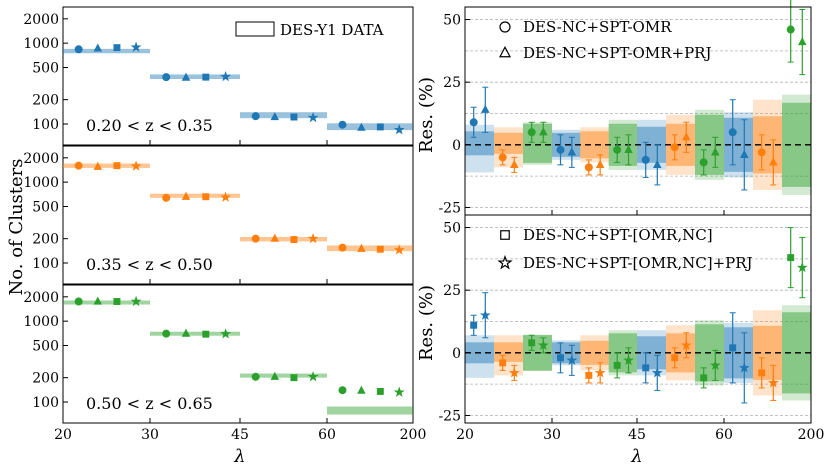 The width and height of the screenshot is (831, 471). What do you see at coordinates (637, 435) in the screenshot?
I see `x-tick-label: 45` at bounding box center [637, 435].